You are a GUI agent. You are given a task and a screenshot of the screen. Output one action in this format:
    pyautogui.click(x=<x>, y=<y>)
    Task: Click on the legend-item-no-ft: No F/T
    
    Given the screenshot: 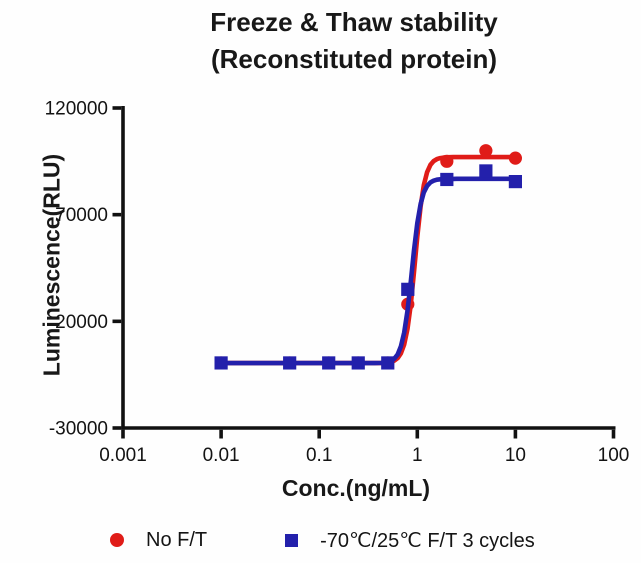 What is the action you would take?
    pyautogui.click(x=158, y=540)
    